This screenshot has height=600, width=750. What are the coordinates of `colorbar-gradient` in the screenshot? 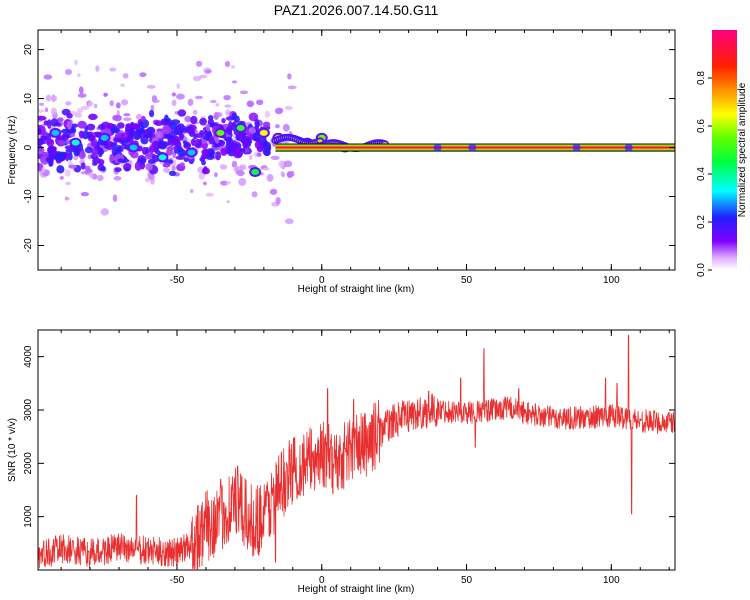 It's located at (724, 150).